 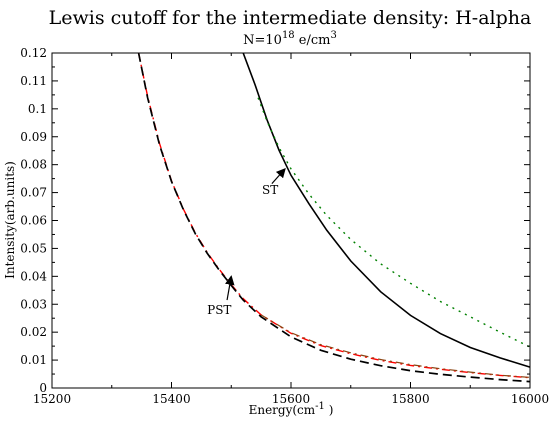 What do you see at coordinates (43, 388) in the screenshot?
I see `y-tick-label: 0` at bounding box center [43, 388].